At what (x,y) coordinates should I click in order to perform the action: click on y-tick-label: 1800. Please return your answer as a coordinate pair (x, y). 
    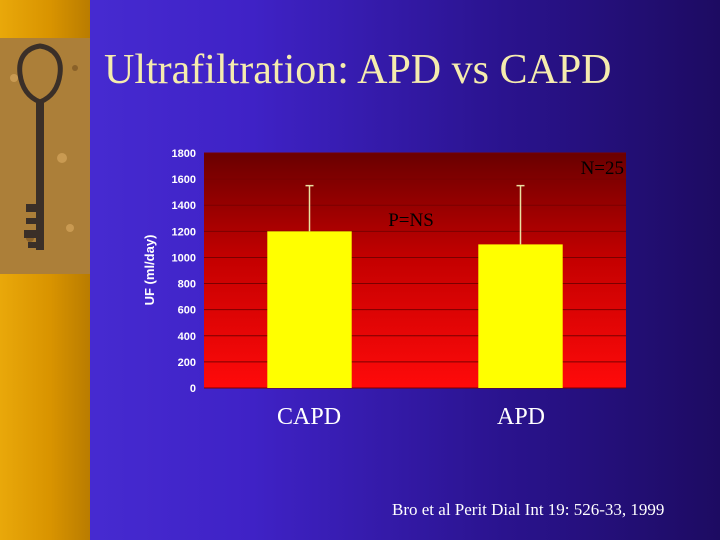
    Looking at the image, I should click on (184, 154).